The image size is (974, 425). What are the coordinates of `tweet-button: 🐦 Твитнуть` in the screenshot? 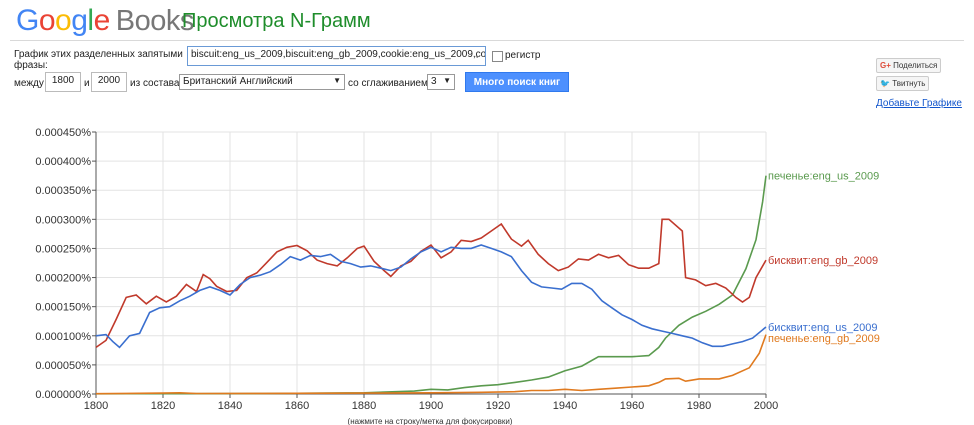 It's located at (903, 83).